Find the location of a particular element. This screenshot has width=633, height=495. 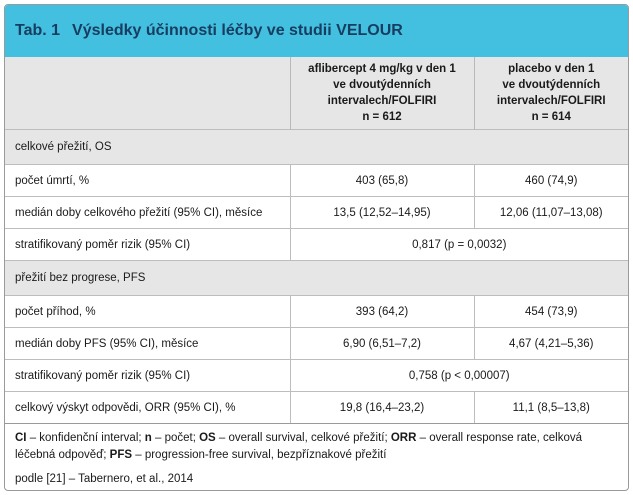

table-row: počet úmrtí, % 403 (65,8) 460 (74,9) is located at coordinates (316, 180).